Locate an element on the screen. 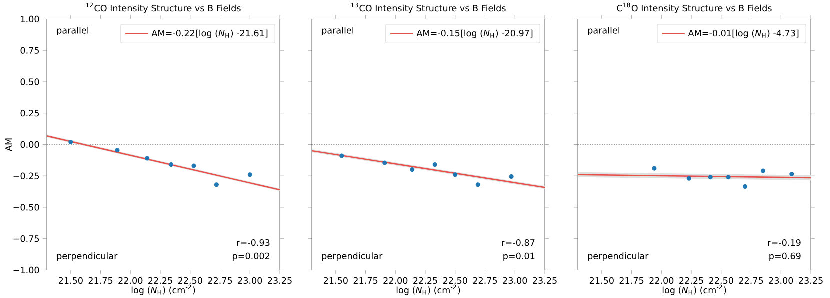 This screenshot has width=830, height=298. y-axis-title: AM is located at coordinates (9, 145).